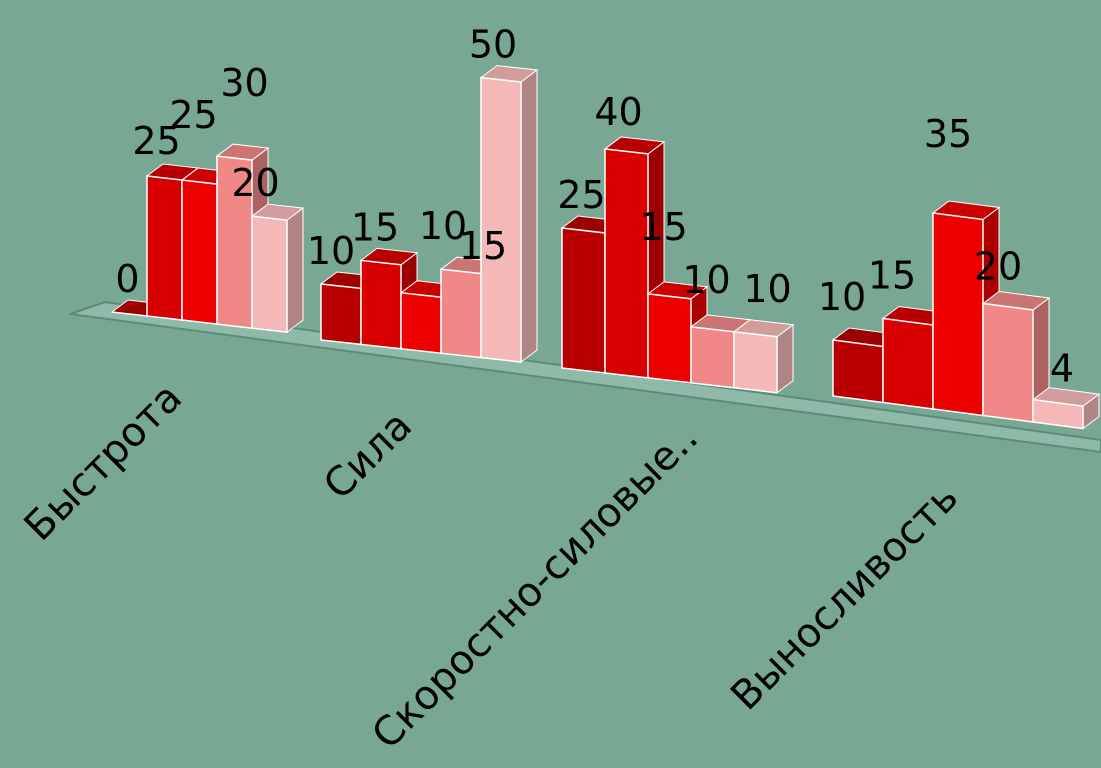  Describe the element at coordinates (244, 83) in the screenshot. I see `data-label: 30` at that location.